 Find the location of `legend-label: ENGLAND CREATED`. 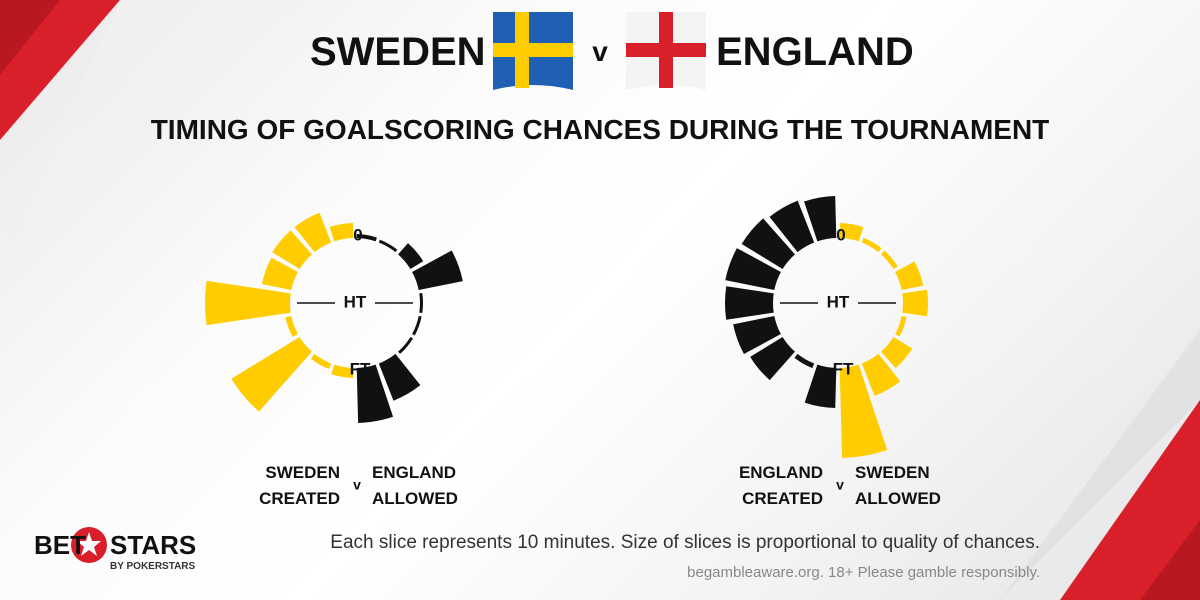

legend-label: ENGLAND CREATED is located at coordinates (780, 485).